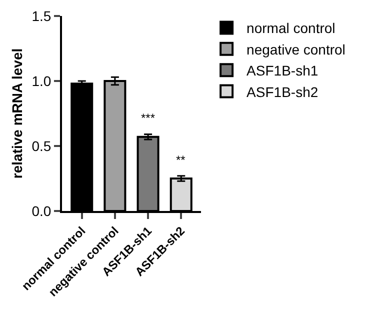 The height and width of the screenshot is (321, 391). What do you see at coordinates (42, 16) in the screenshot?
I see `y-tick-label: 1.5` at bounding box center [42, 16].